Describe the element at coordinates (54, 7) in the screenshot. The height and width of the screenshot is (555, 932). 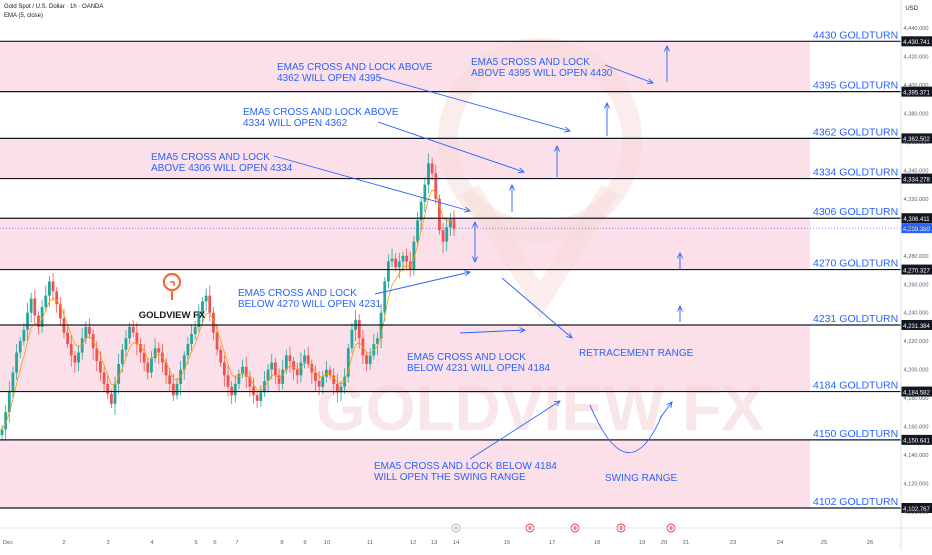
I see `symbol-title: Gold Spot / U.S. Dollar · 1h · OANDA` at that location.